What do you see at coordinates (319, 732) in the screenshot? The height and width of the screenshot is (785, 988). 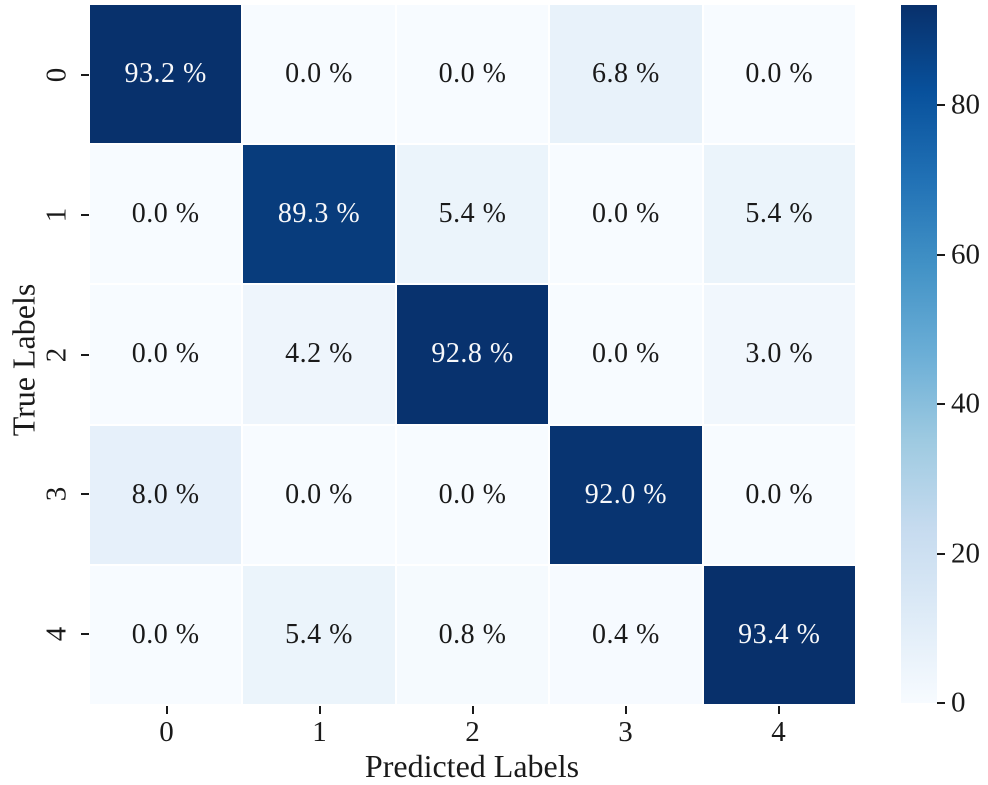 I see `x-tick-label: 1` at bounding box center [319, 732].